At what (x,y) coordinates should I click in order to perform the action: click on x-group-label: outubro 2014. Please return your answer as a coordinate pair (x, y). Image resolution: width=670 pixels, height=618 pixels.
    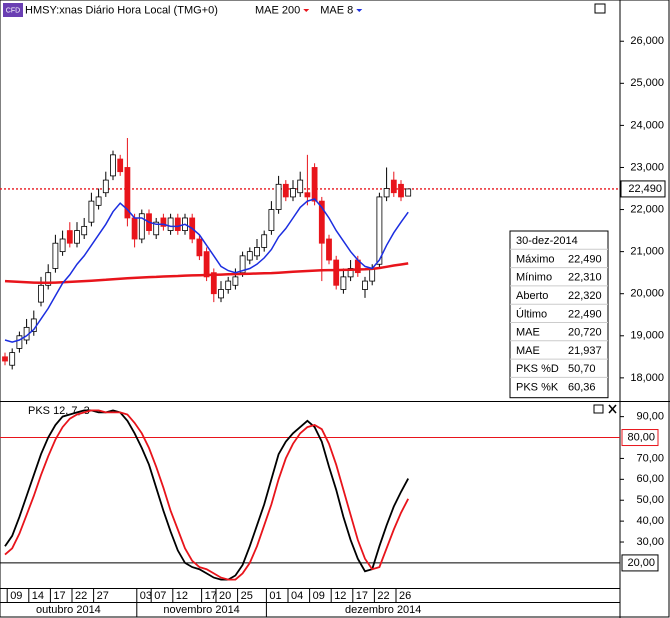
    Looking at the image, I should click on (68, 610).